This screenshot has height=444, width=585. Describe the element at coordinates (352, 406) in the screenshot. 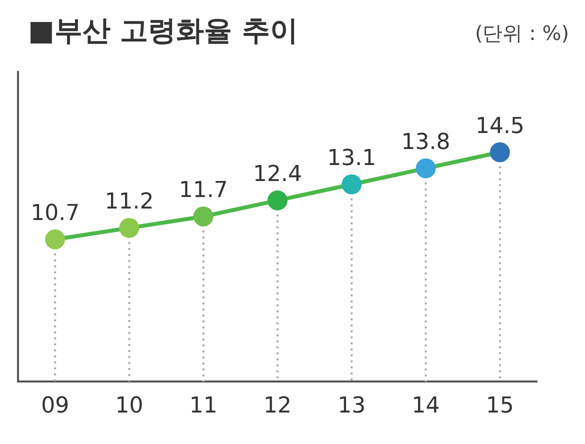

I see `x-tick-label: 13` at that location.